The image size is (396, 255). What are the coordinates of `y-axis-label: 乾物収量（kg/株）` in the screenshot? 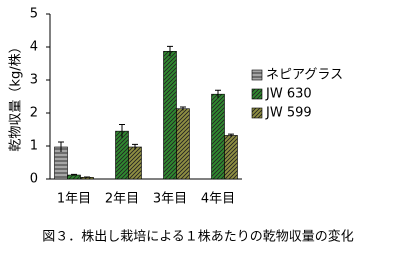 It's located at (16, 95).